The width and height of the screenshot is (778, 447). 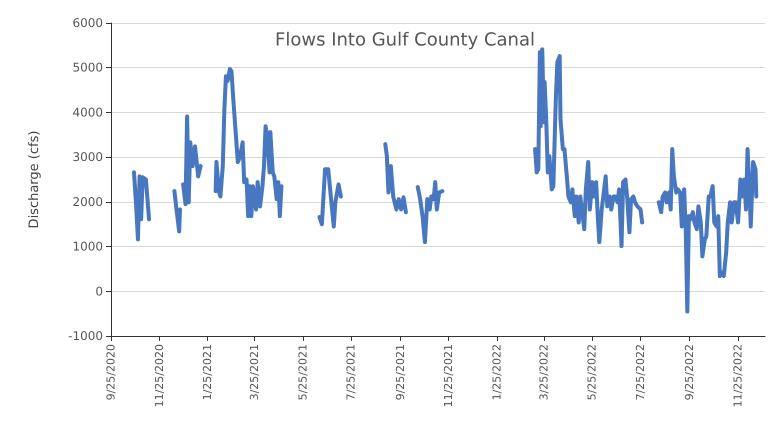 I want to click on x-tick-label: 5/25/2021, so click(x=303, y=372).